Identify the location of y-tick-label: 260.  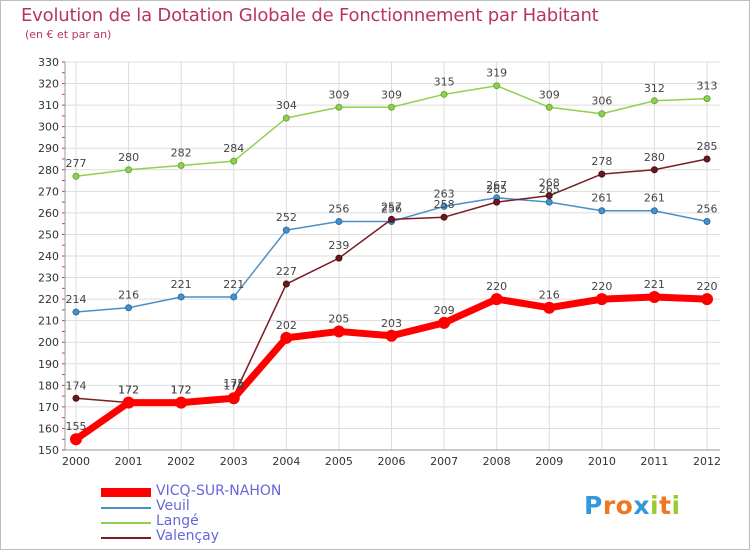
(48, 213).